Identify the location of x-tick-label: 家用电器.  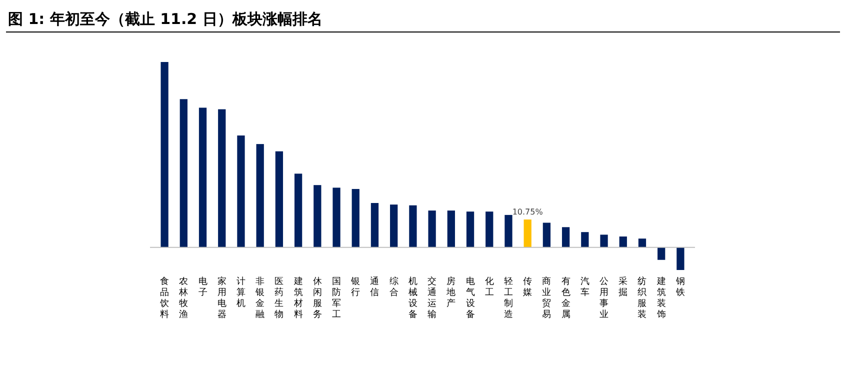
(221, 298).